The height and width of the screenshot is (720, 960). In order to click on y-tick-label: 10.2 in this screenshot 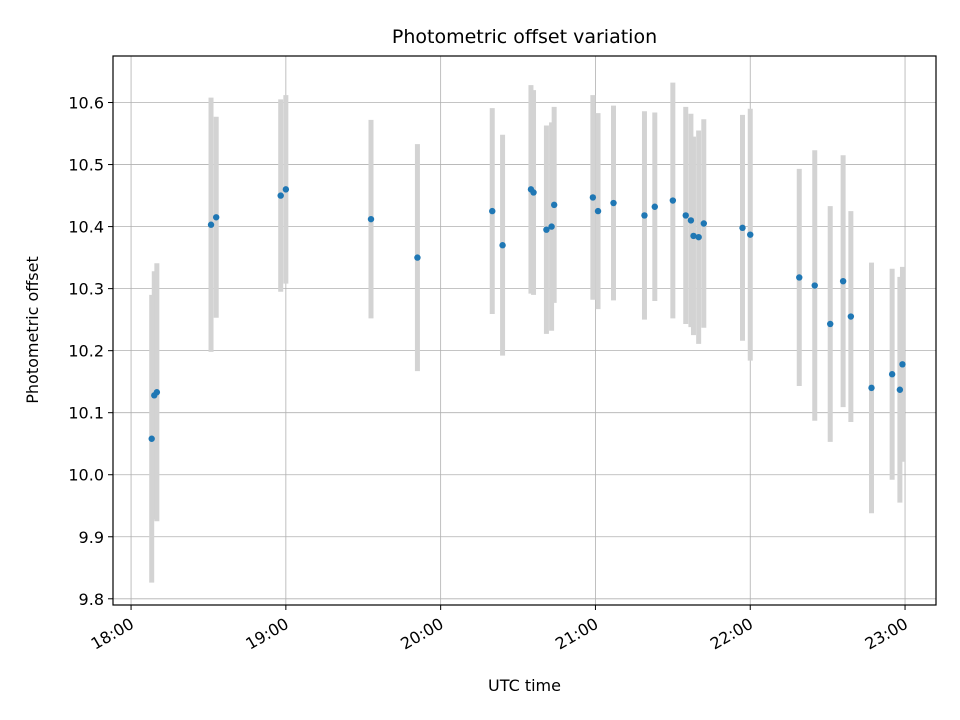, I will do `click(86, 351)`.